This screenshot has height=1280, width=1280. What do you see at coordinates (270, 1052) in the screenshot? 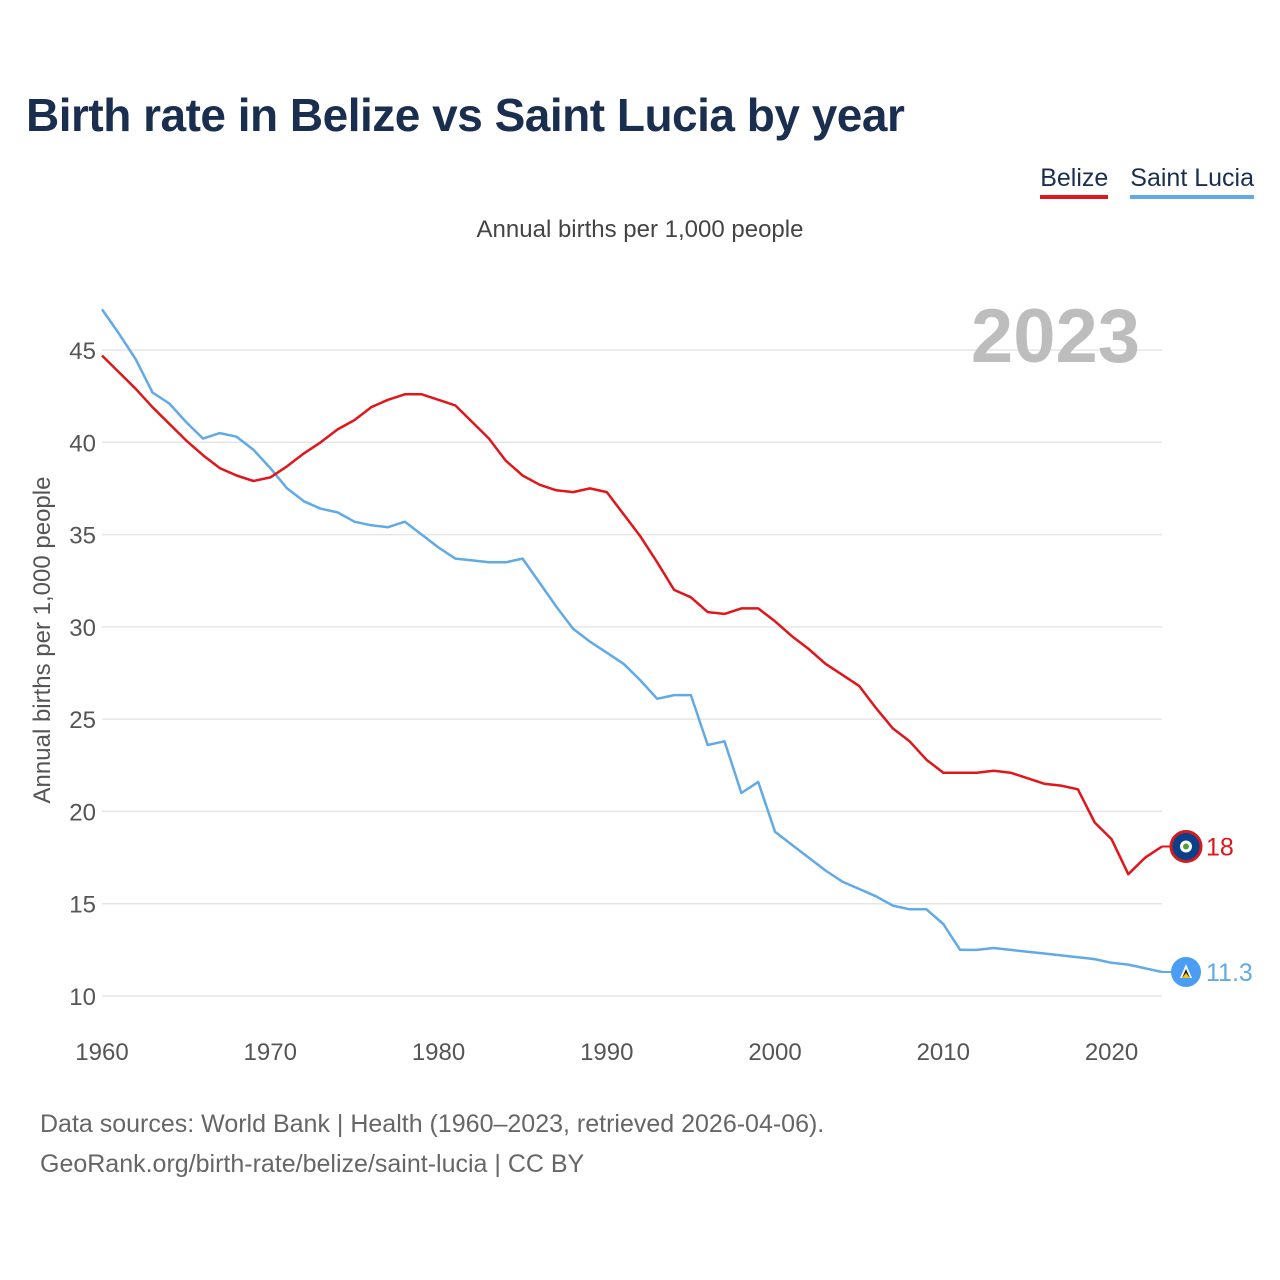
I see `x-tick-label: 1970` at bounding box center [270, 1052].